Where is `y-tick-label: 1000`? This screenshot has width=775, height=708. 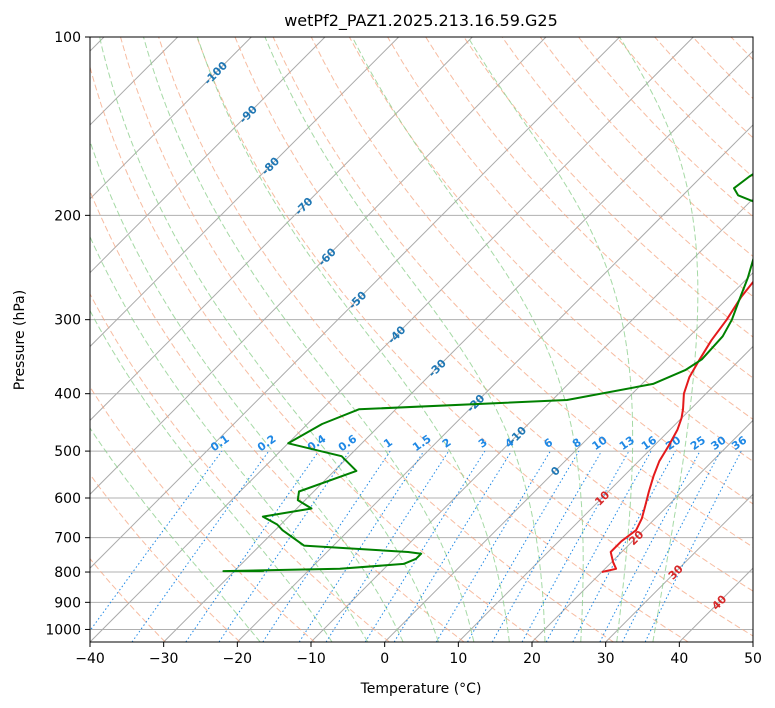 y-tick-label: 1000 is located at coordinates (63, 630).